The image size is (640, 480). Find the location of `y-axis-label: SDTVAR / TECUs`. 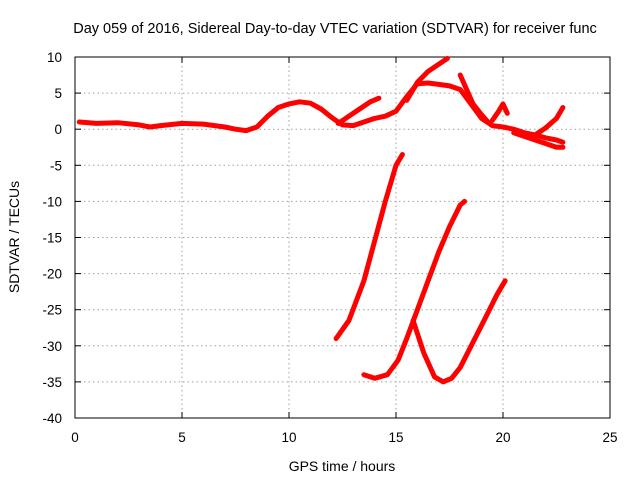

y-axis-label: SDTVAR / TECUs is located at coordinates (14, 237).